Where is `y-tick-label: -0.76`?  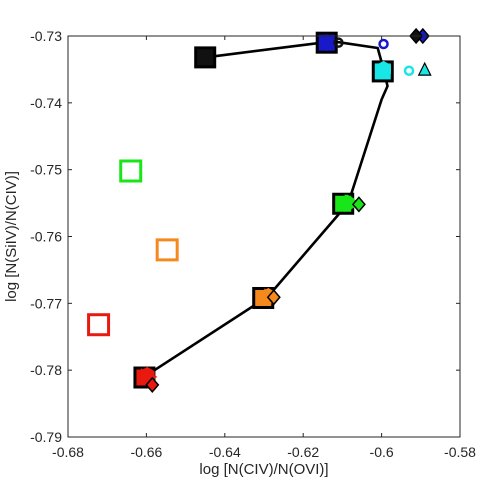
y-tick-label: -0.76 is located at coordinates (46, 237).